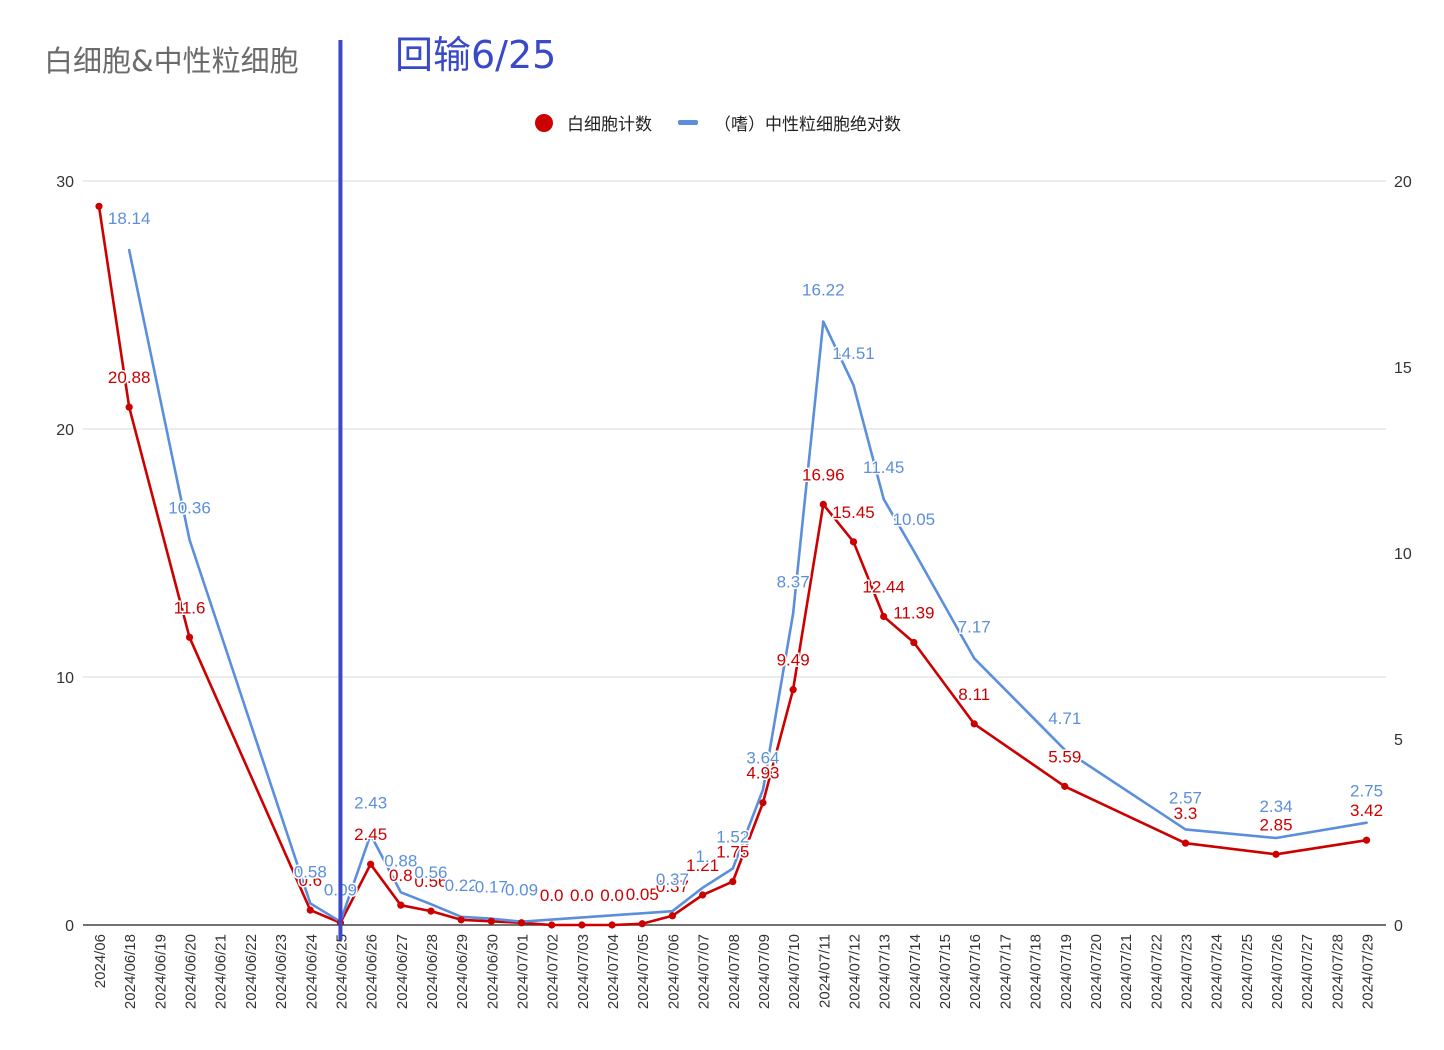 Image resolution: width=1444 pixels, height=1050 pixels. What do you see at coordinates (1066, 971) in the screenshot?
I see `x-tick-label: 2024/07/19` at bounding box center [1066, 971].